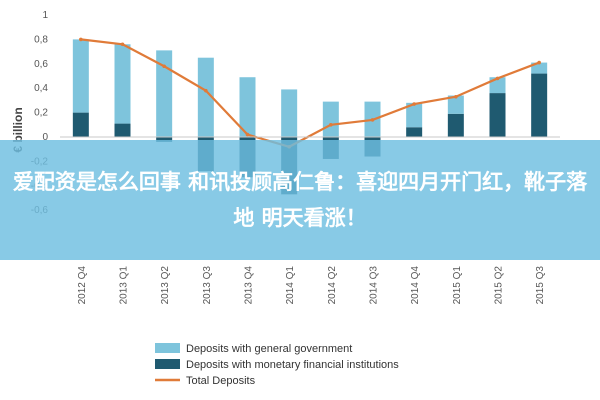  Describe the element at coordinates (540, 285) in the screenshot. I see `x-tick-label: 2015 Q3` at that location.